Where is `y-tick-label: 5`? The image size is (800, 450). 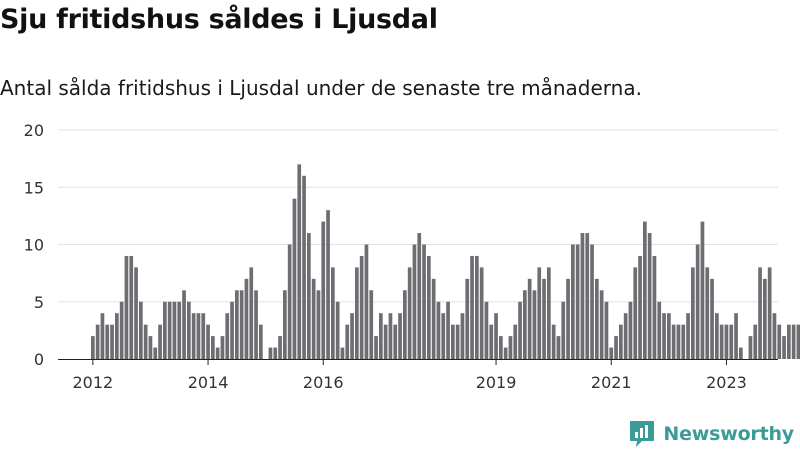 y-tick-label: 5 is located at coordinates (39, 302).